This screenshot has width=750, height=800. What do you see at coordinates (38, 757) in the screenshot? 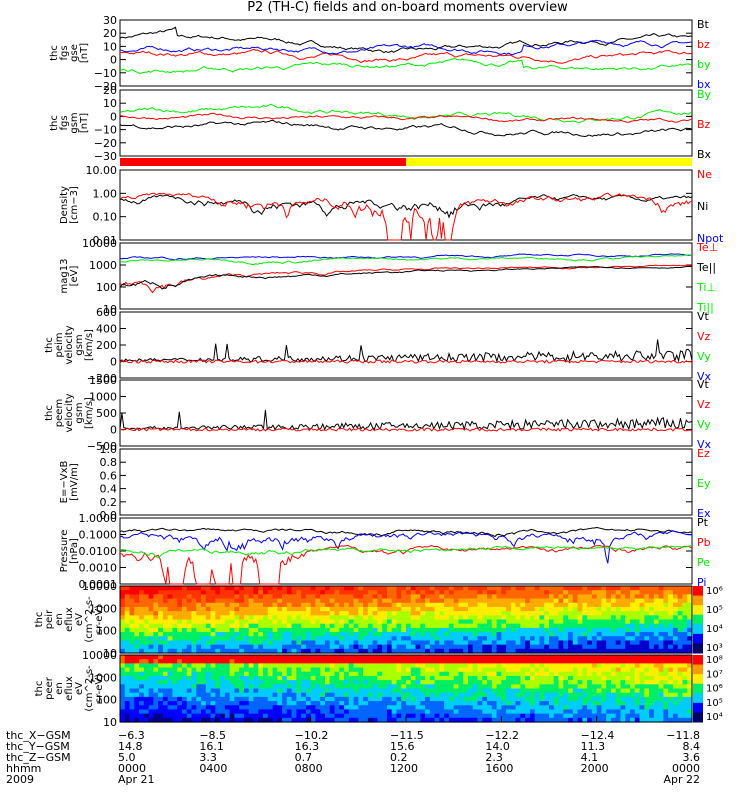
I see `ephemeris-row-label: thc_Z−GSM` at bounding box center [38, 757].